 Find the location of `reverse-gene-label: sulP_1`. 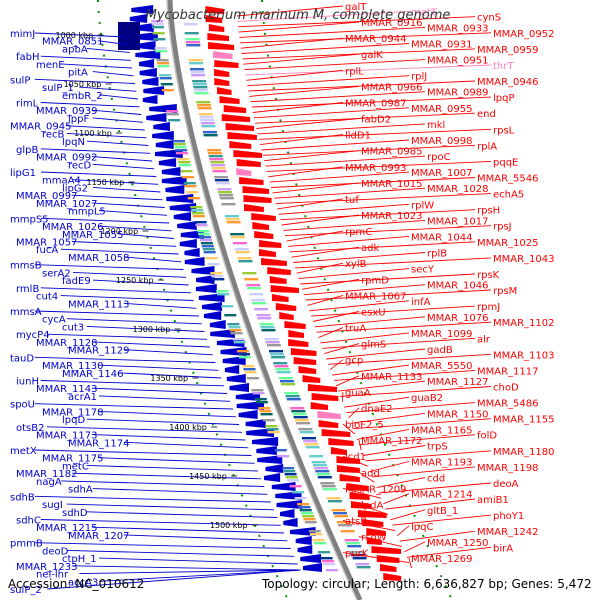

reverse-gene-label: sulP_1 is located at coordinates (58, 88).